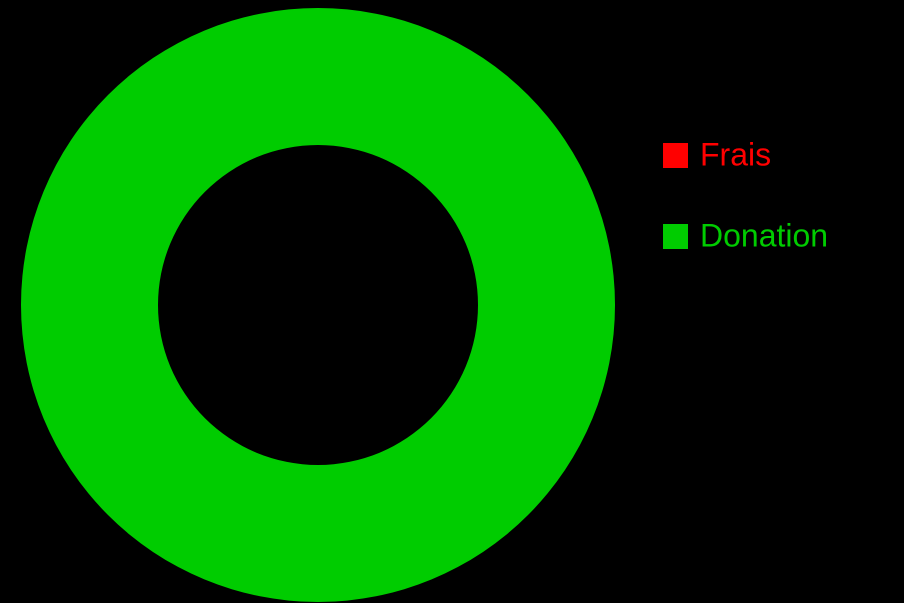 The height and width of the screenshot is (603, 904). Describe the element at coordinates (735, 154) in the screenshot. I see `legend-label: Frais` at that location.